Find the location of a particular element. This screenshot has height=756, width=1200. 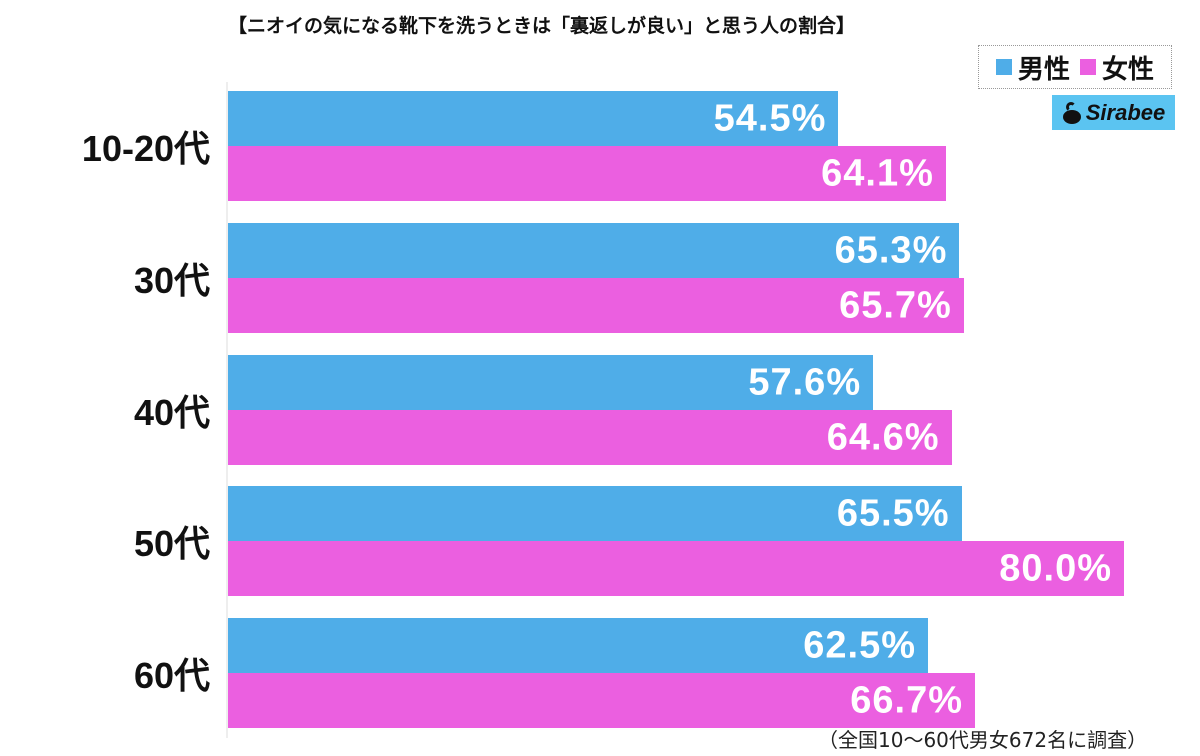

legend-label-male: 男性 is located at coordinates (1043, 69).